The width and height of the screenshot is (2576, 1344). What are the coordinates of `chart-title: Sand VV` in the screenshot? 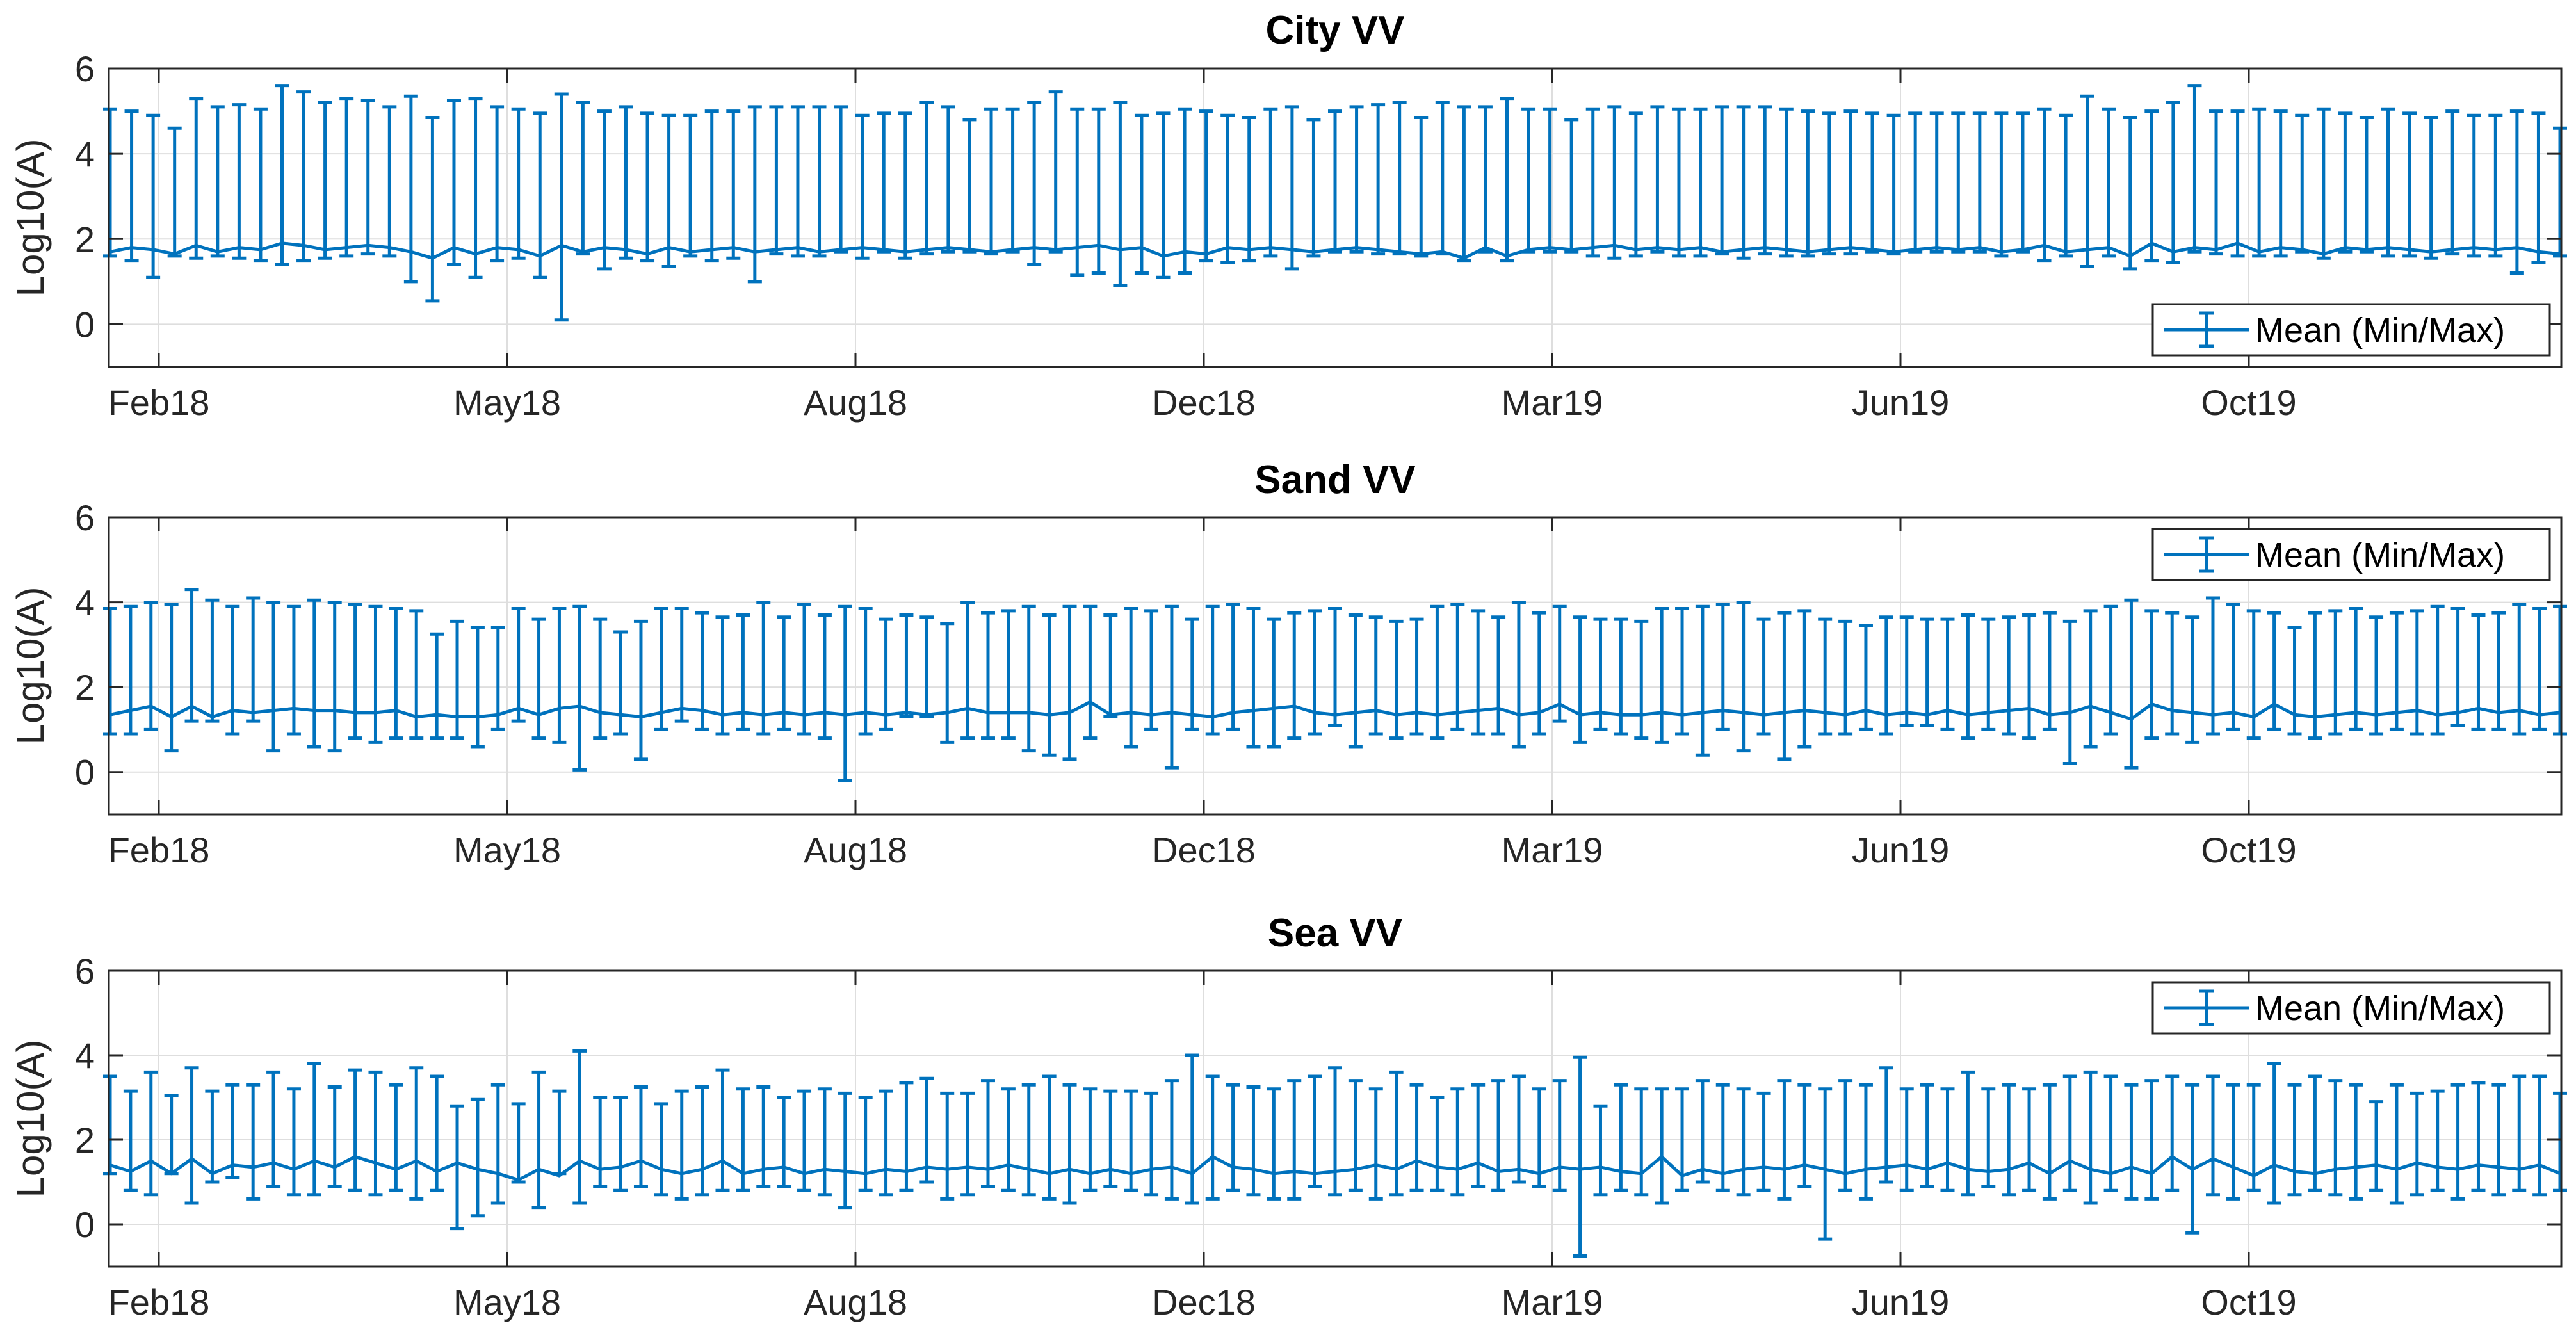 It's located at (1335, 480).